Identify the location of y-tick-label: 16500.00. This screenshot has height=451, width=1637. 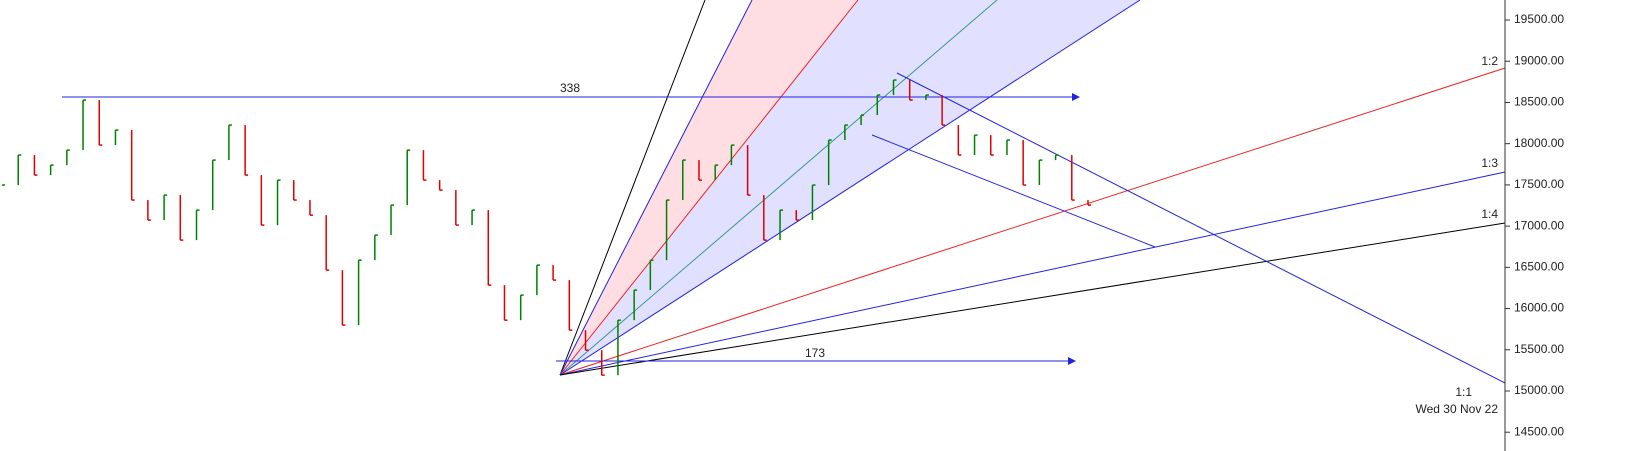
(1539, 267).